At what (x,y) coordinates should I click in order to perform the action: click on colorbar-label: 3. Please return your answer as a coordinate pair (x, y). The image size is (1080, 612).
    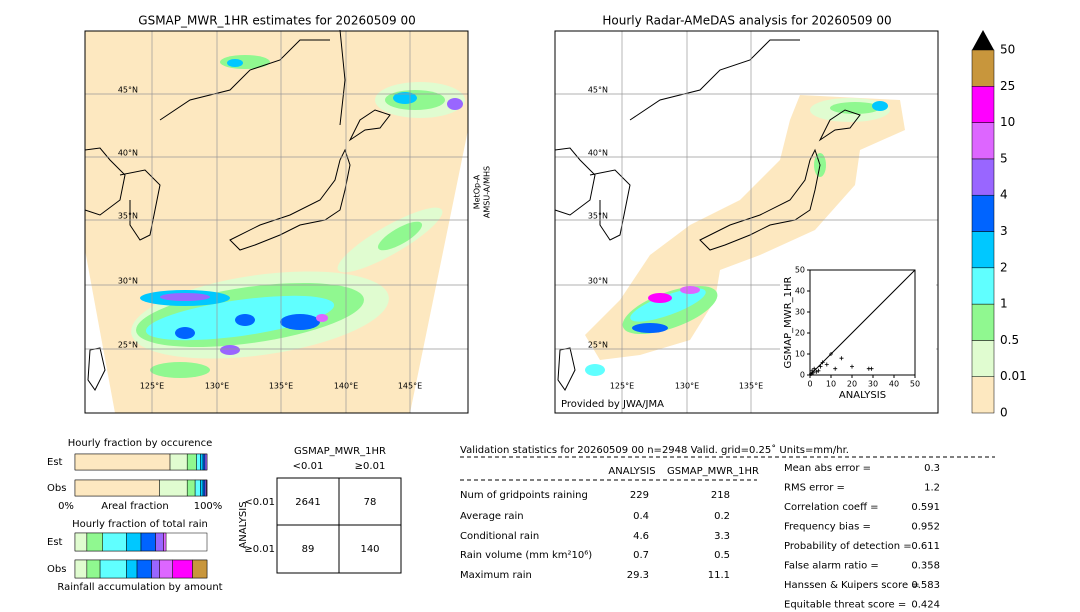
    Looking at the image, I should click on (1004, 231).